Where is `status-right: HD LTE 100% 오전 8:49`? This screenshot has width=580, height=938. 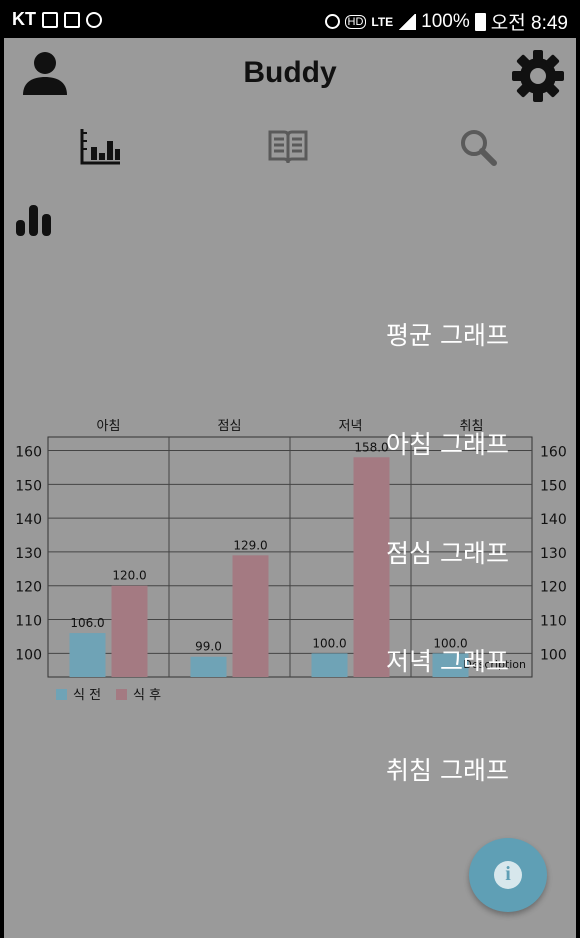
status-right: HD LTE 100% 오전 8:49 is located at coordinates (446, 21).